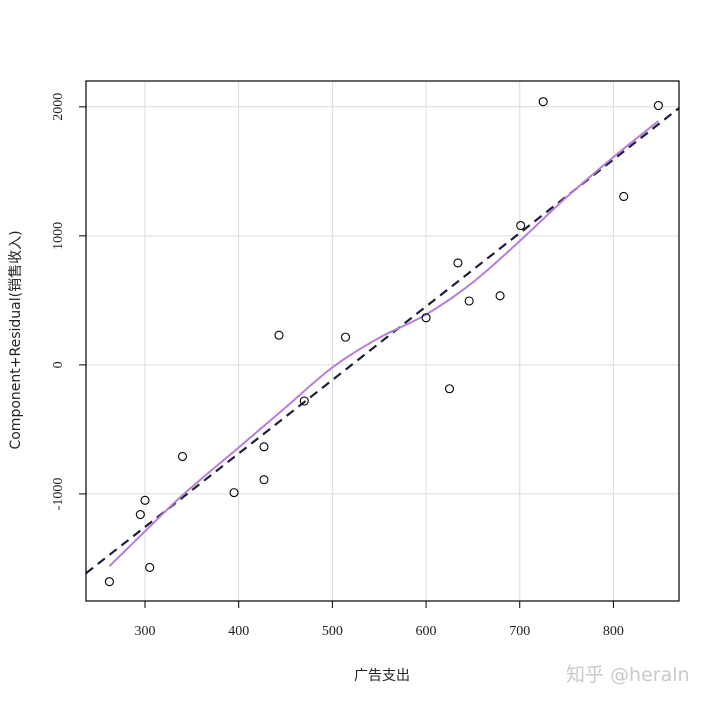  What do you see at coordinates (58, 364) in the screenshot?
I see `y-tick-label: 0` at bounding box center [58, 364].